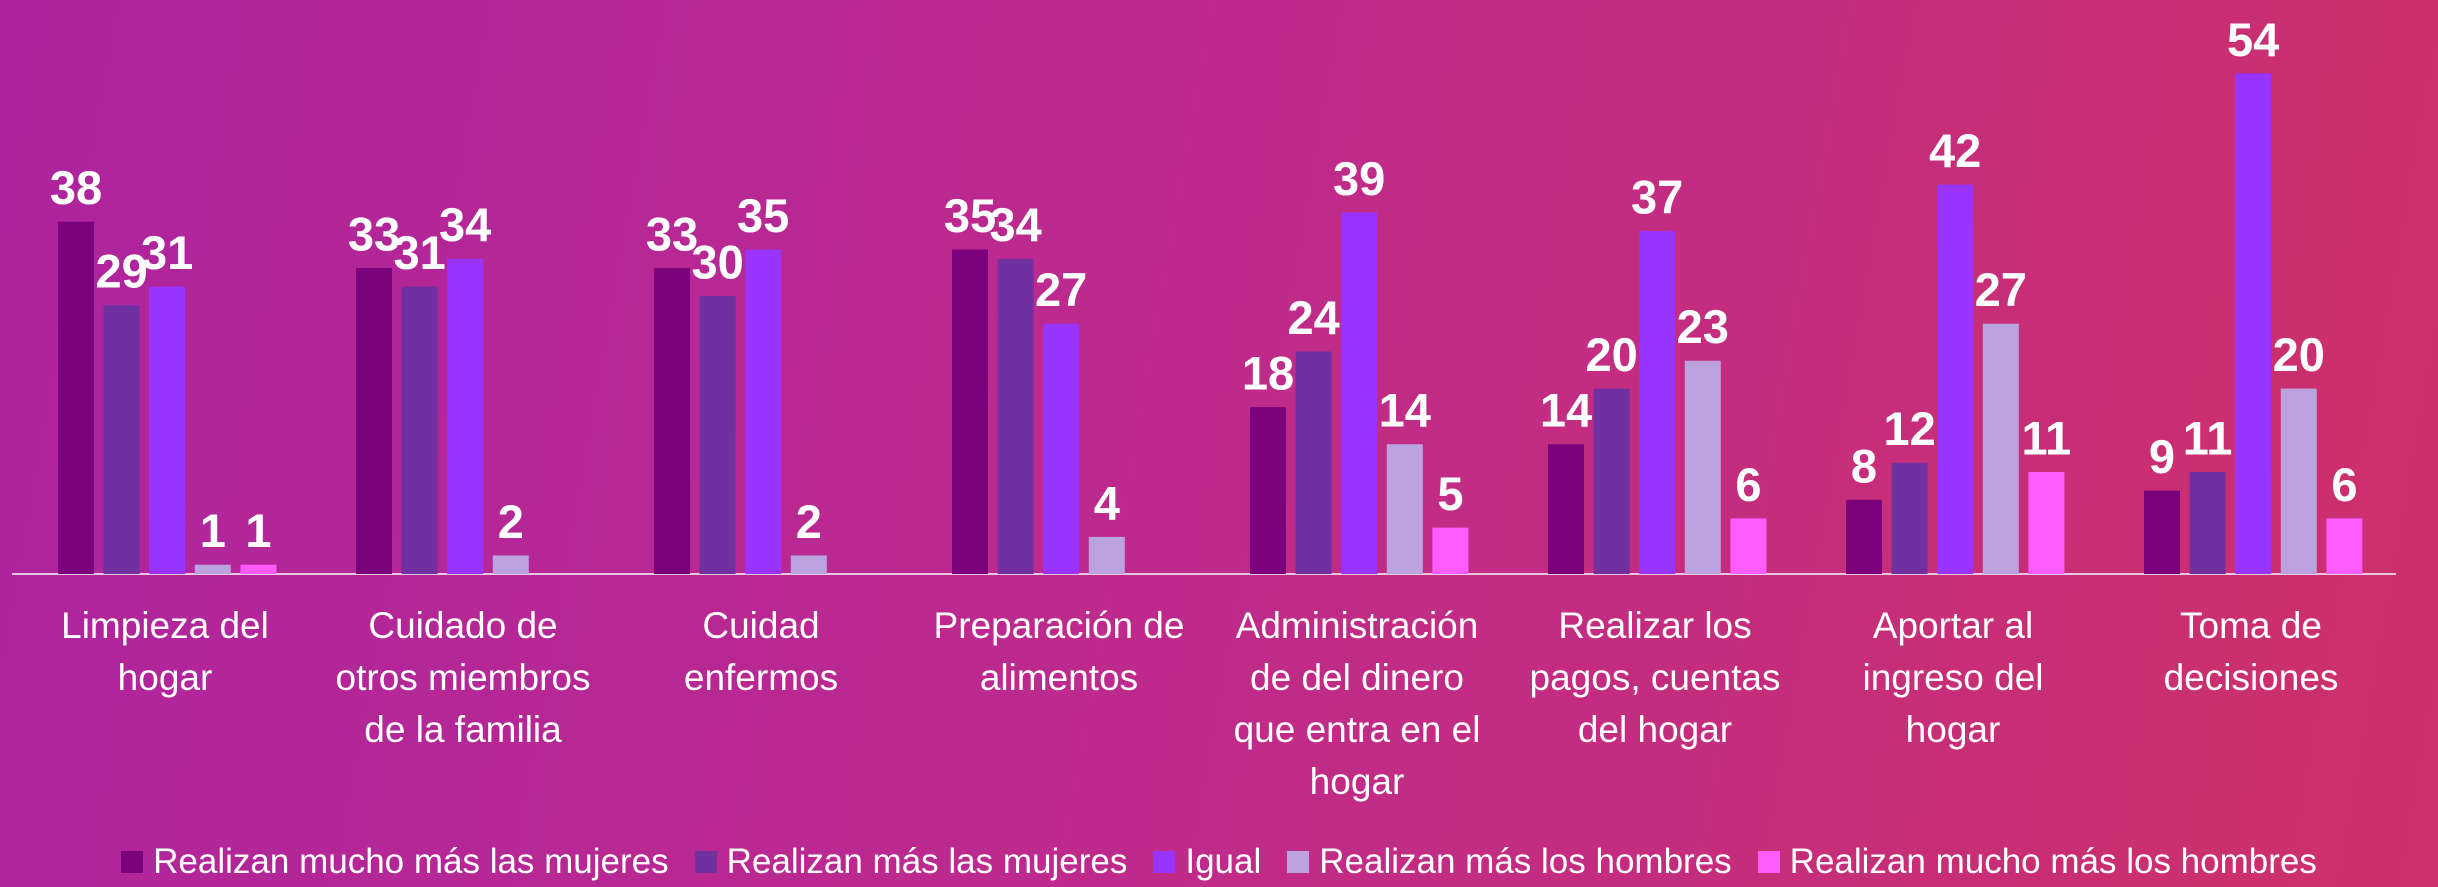 The height and width of the screenshot is (887, 2438). What do you see at coordinates (761, 651) in the screenshot?
I see `x-tick-label: Cuidad enfermos` at bounding box center [761, 651].